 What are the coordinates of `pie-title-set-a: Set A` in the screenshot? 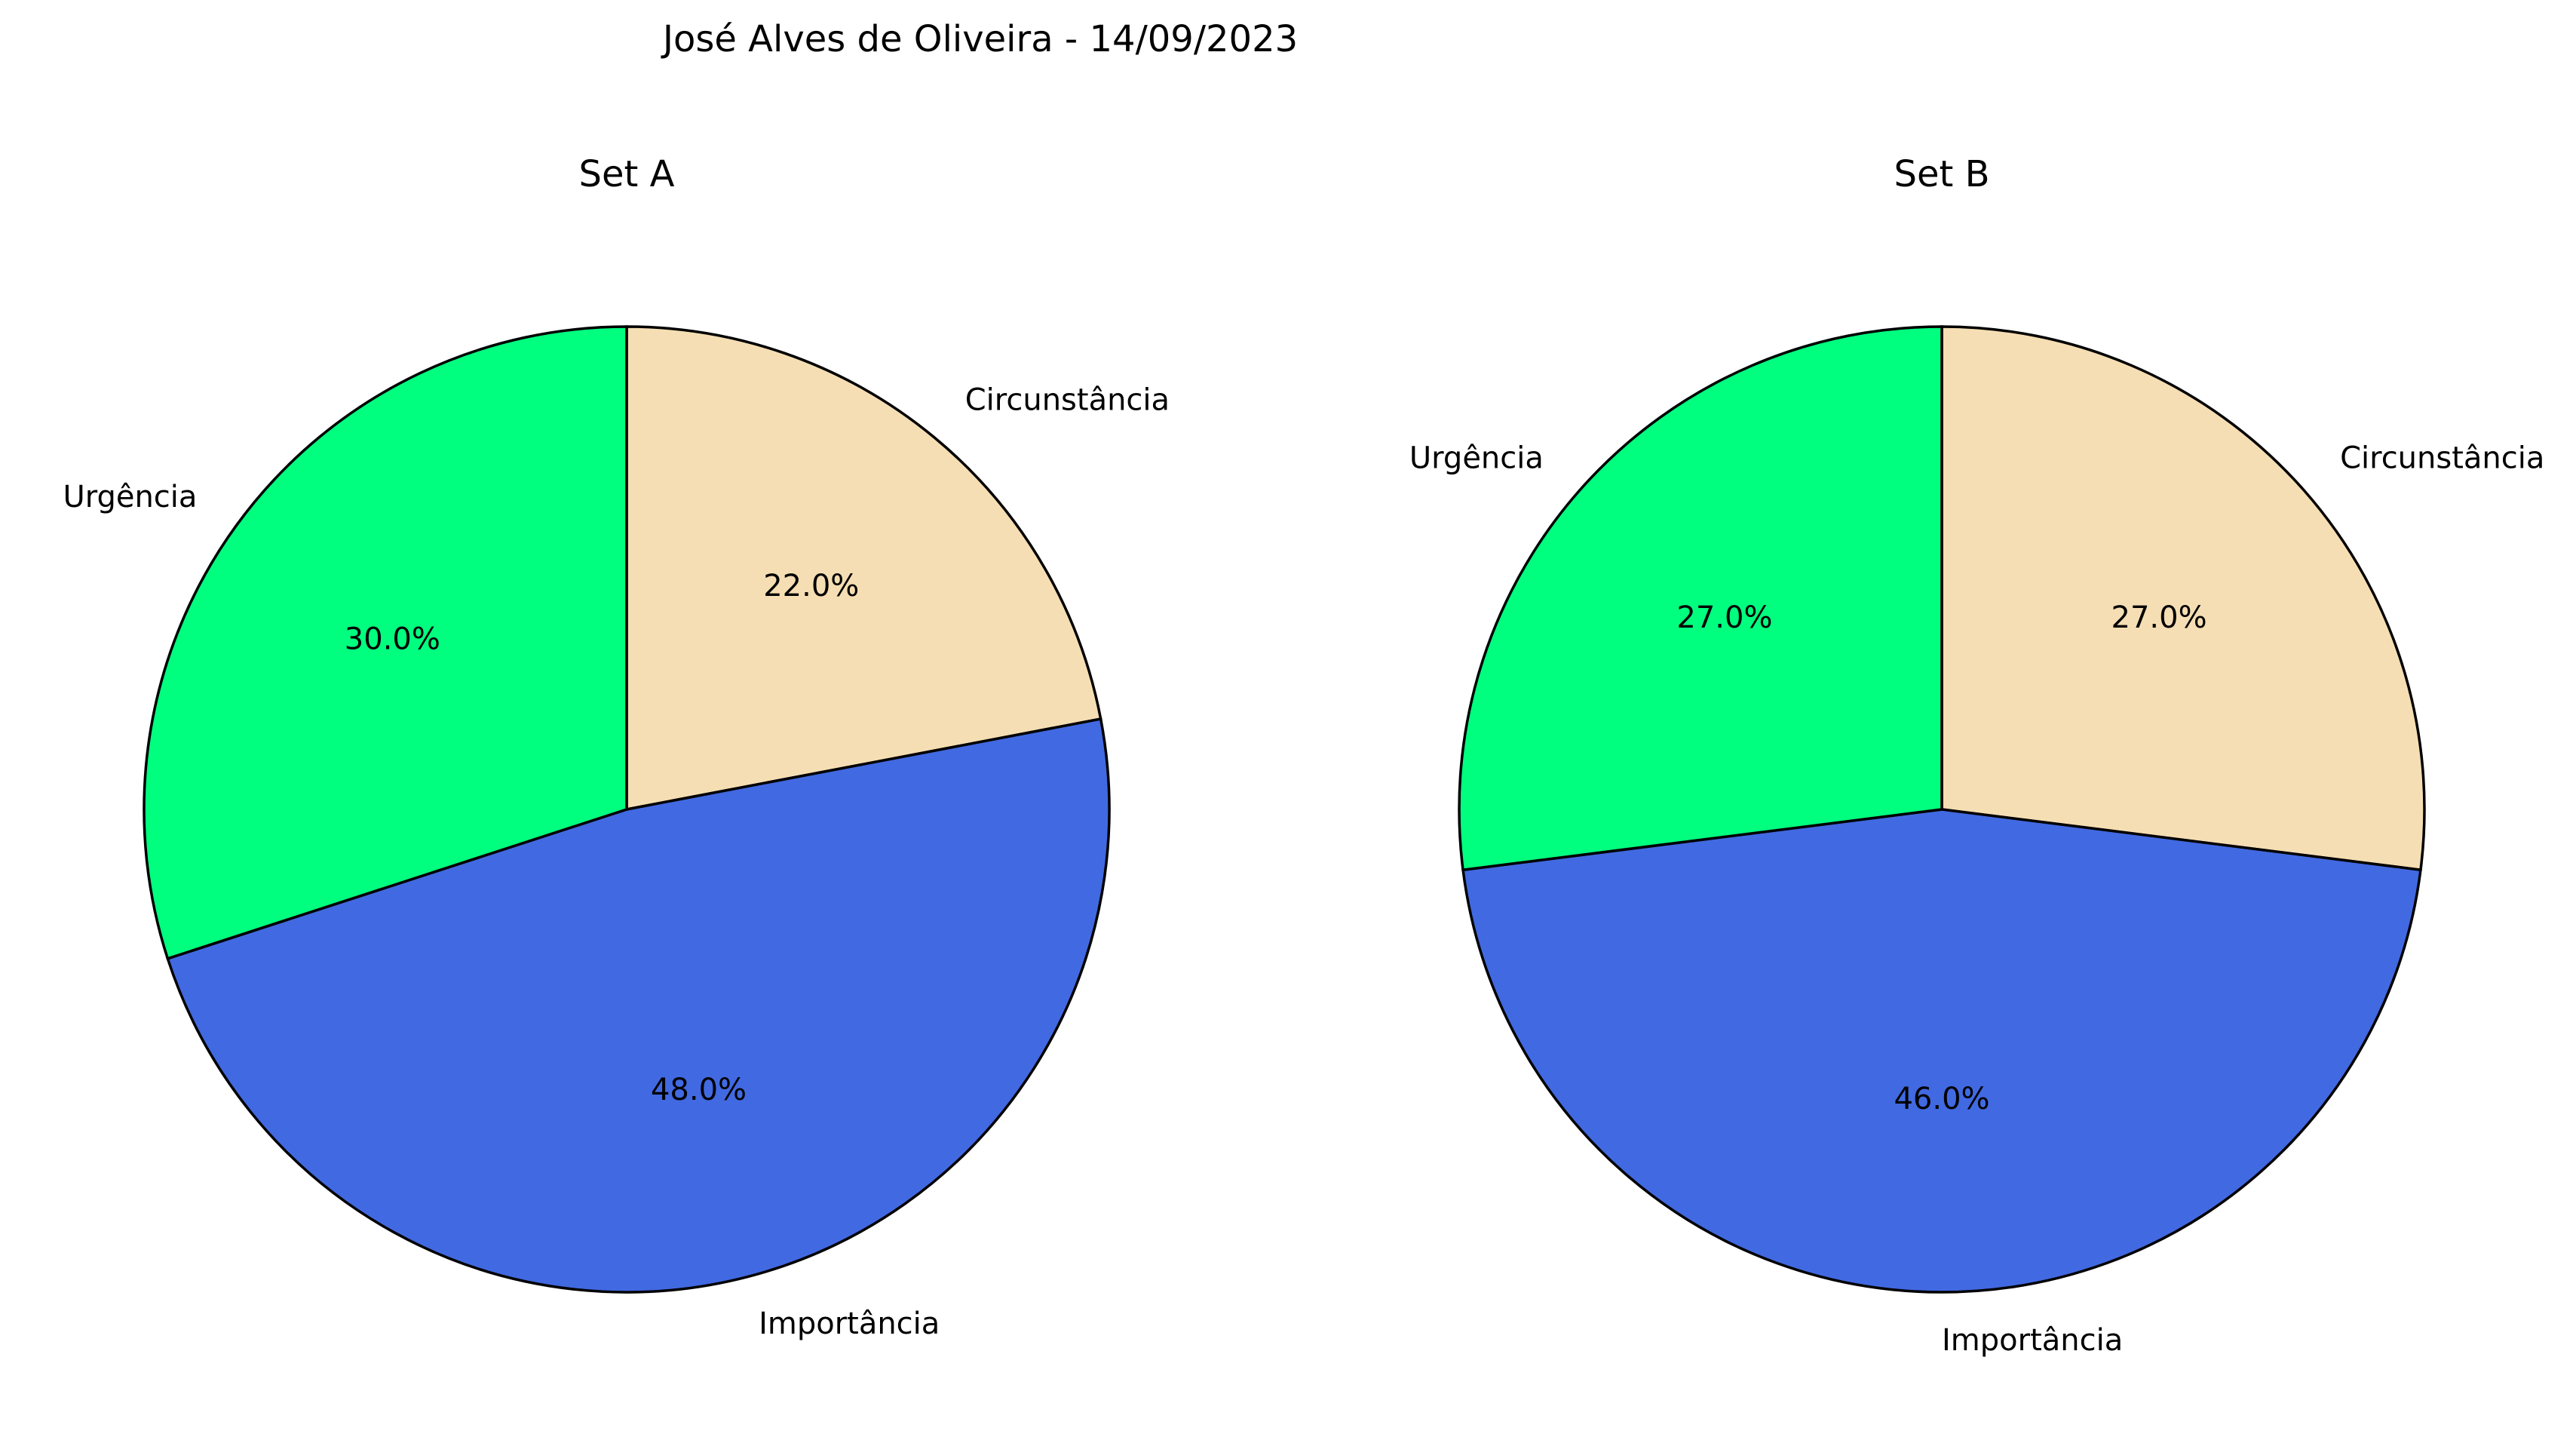 It's located at (627, 174).